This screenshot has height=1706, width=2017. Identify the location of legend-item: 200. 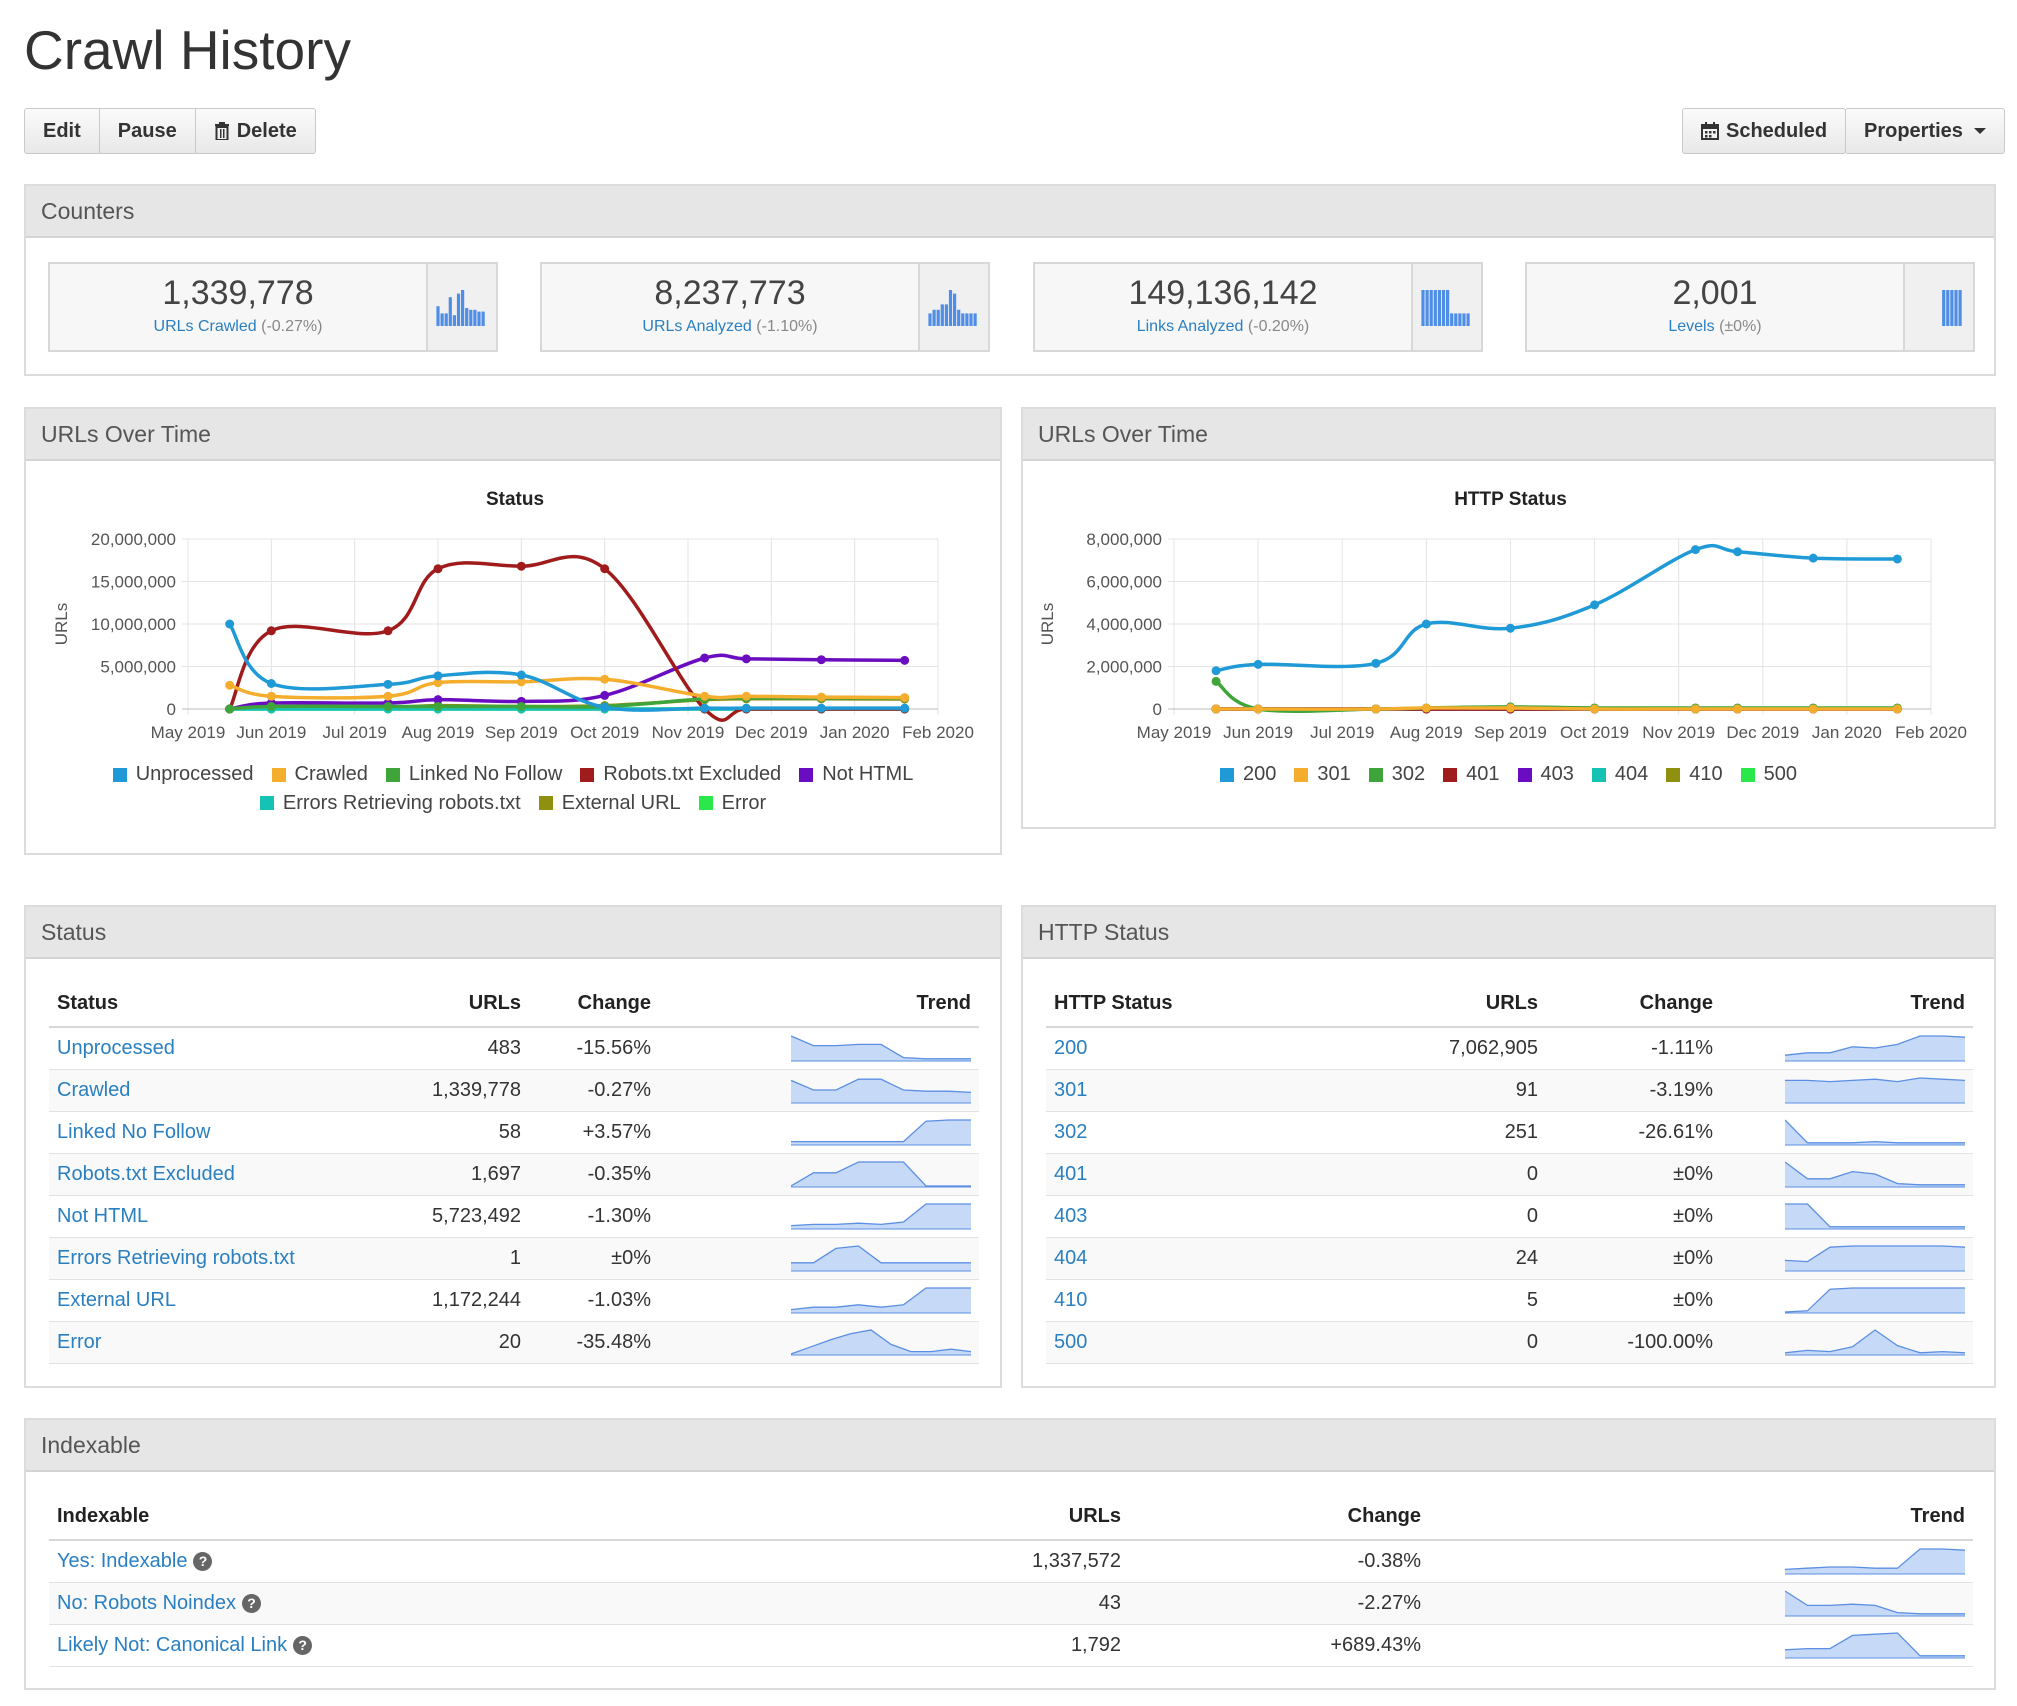
(1248, 774).